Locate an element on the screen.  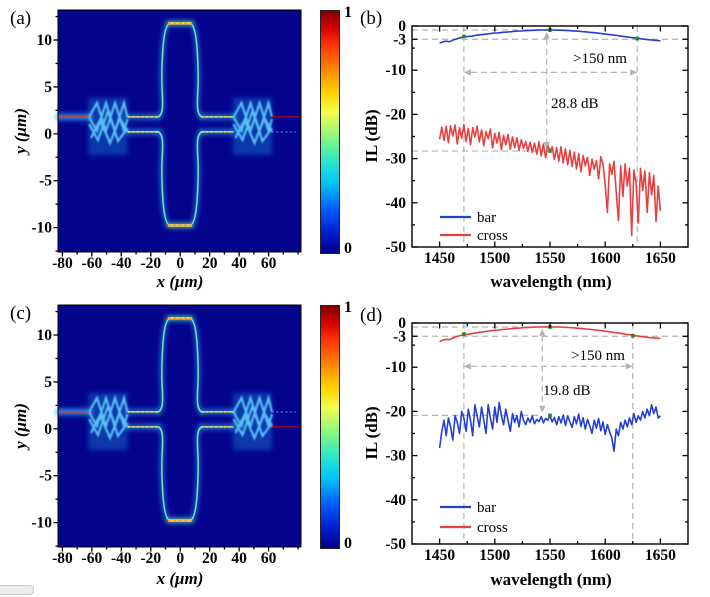
panel-b-label: (b) is located at coordinates (371, 18).